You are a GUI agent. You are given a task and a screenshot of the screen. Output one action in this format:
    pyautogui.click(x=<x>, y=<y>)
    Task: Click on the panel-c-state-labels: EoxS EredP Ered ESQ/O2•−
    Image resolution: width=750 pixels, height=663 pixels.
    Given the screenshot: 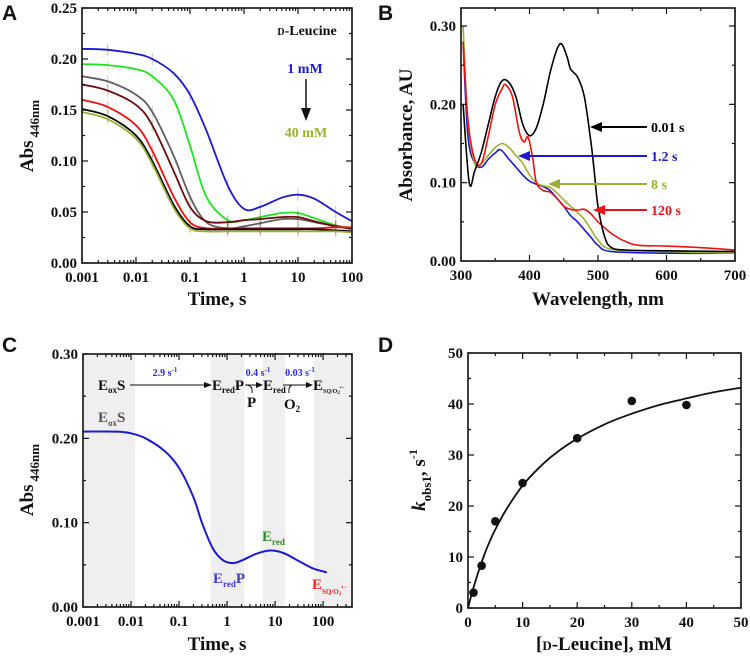 What is the action you would take?
    pyautogui.click(x=222, y=503)
    